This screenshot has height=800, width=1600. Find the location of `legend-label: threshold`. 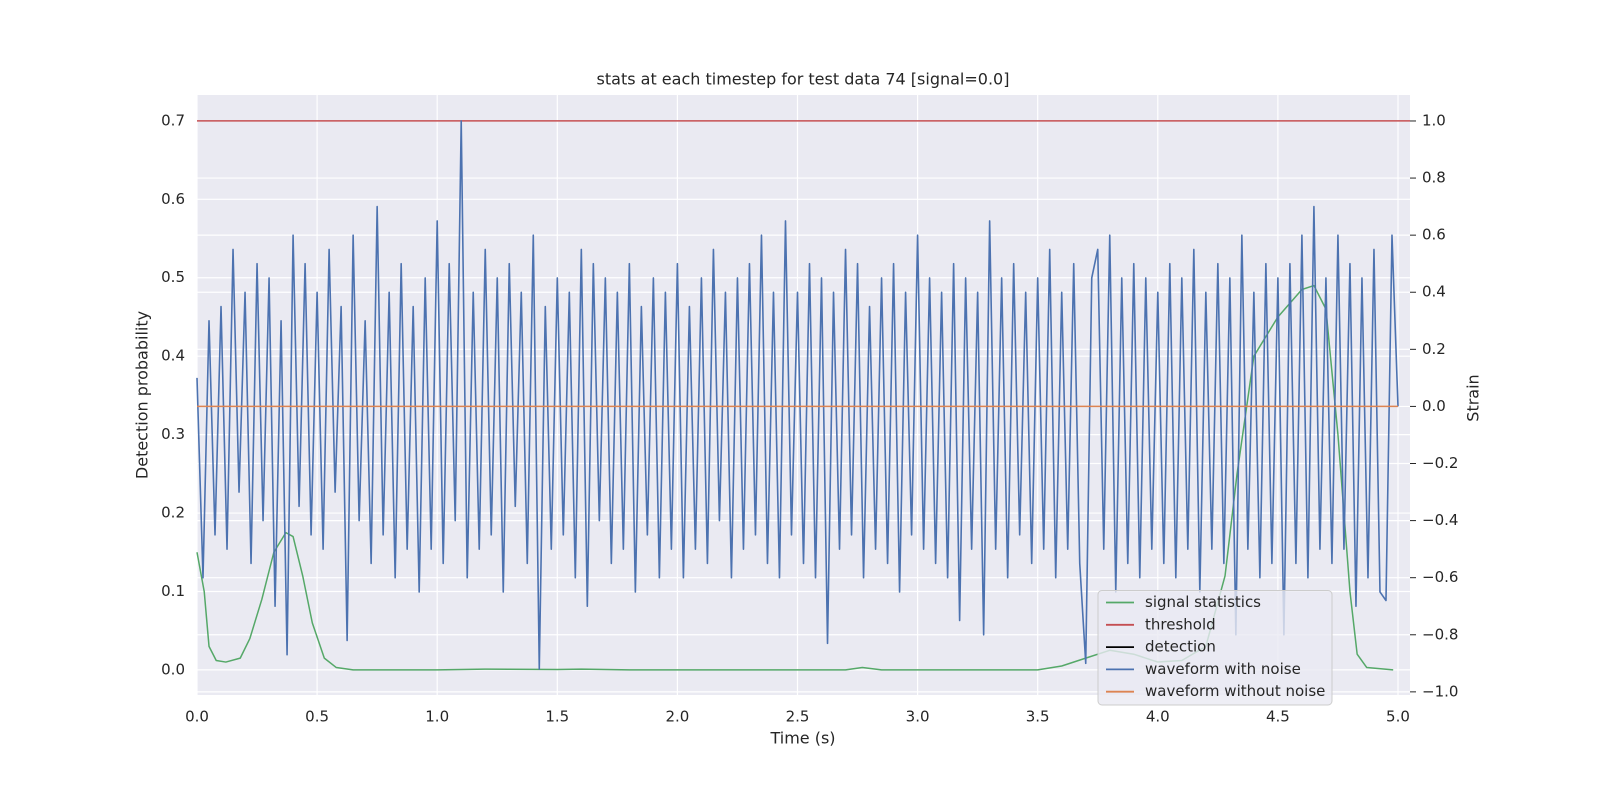

legend-label: threshold is located at coordinates (1180, 624).